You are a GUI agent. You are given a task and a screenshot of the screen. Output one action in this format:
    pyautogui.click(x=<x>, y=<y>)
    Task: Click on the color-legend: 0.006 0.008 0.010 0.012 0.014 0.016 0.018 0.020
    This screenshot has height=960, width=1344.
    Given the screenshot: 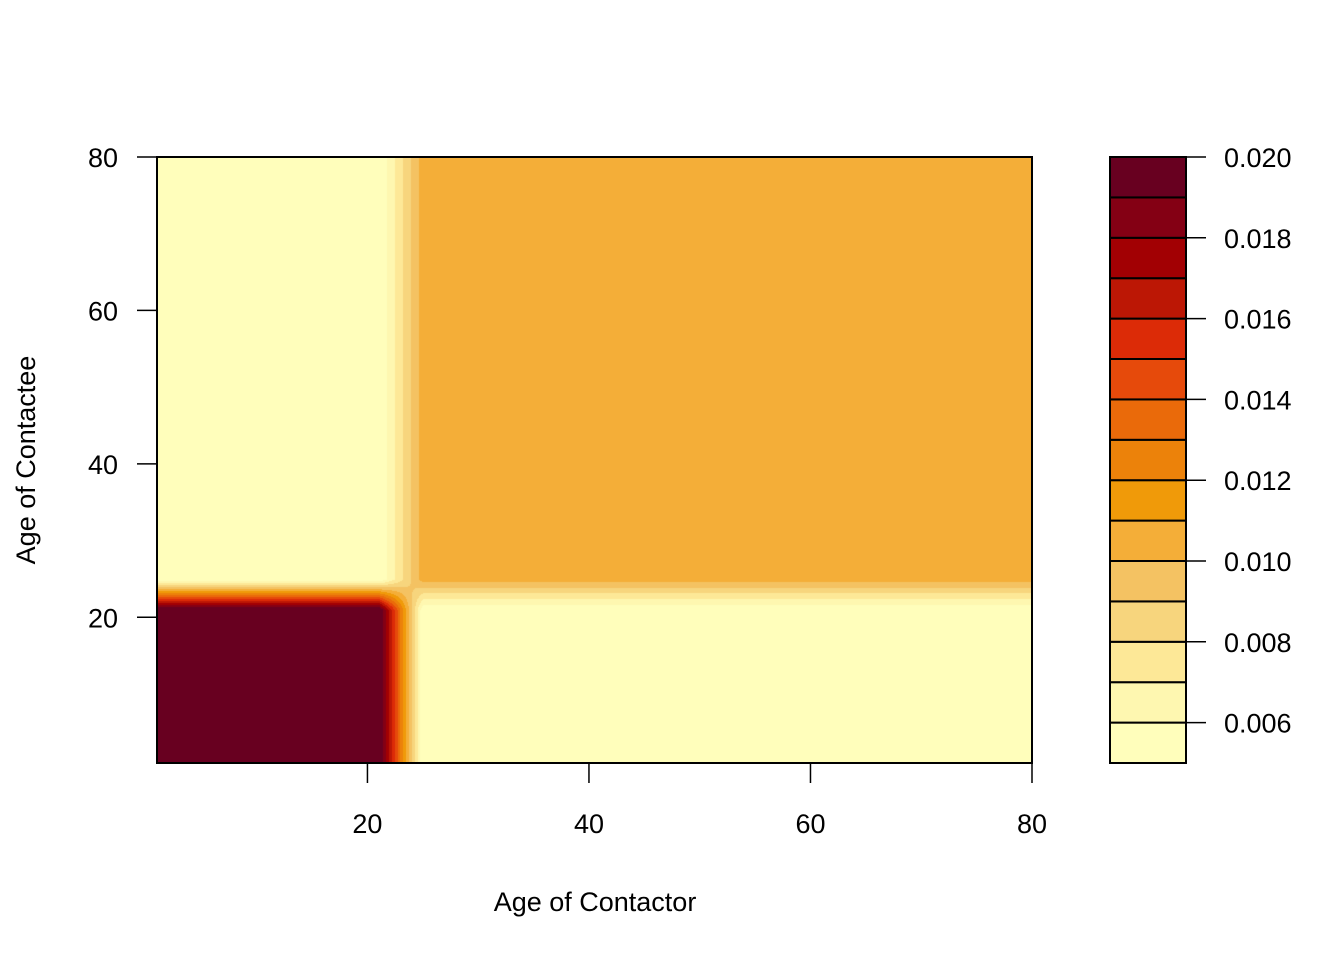 What is the action you would take?
    pyautogui.click(x=1200, y=453)
    